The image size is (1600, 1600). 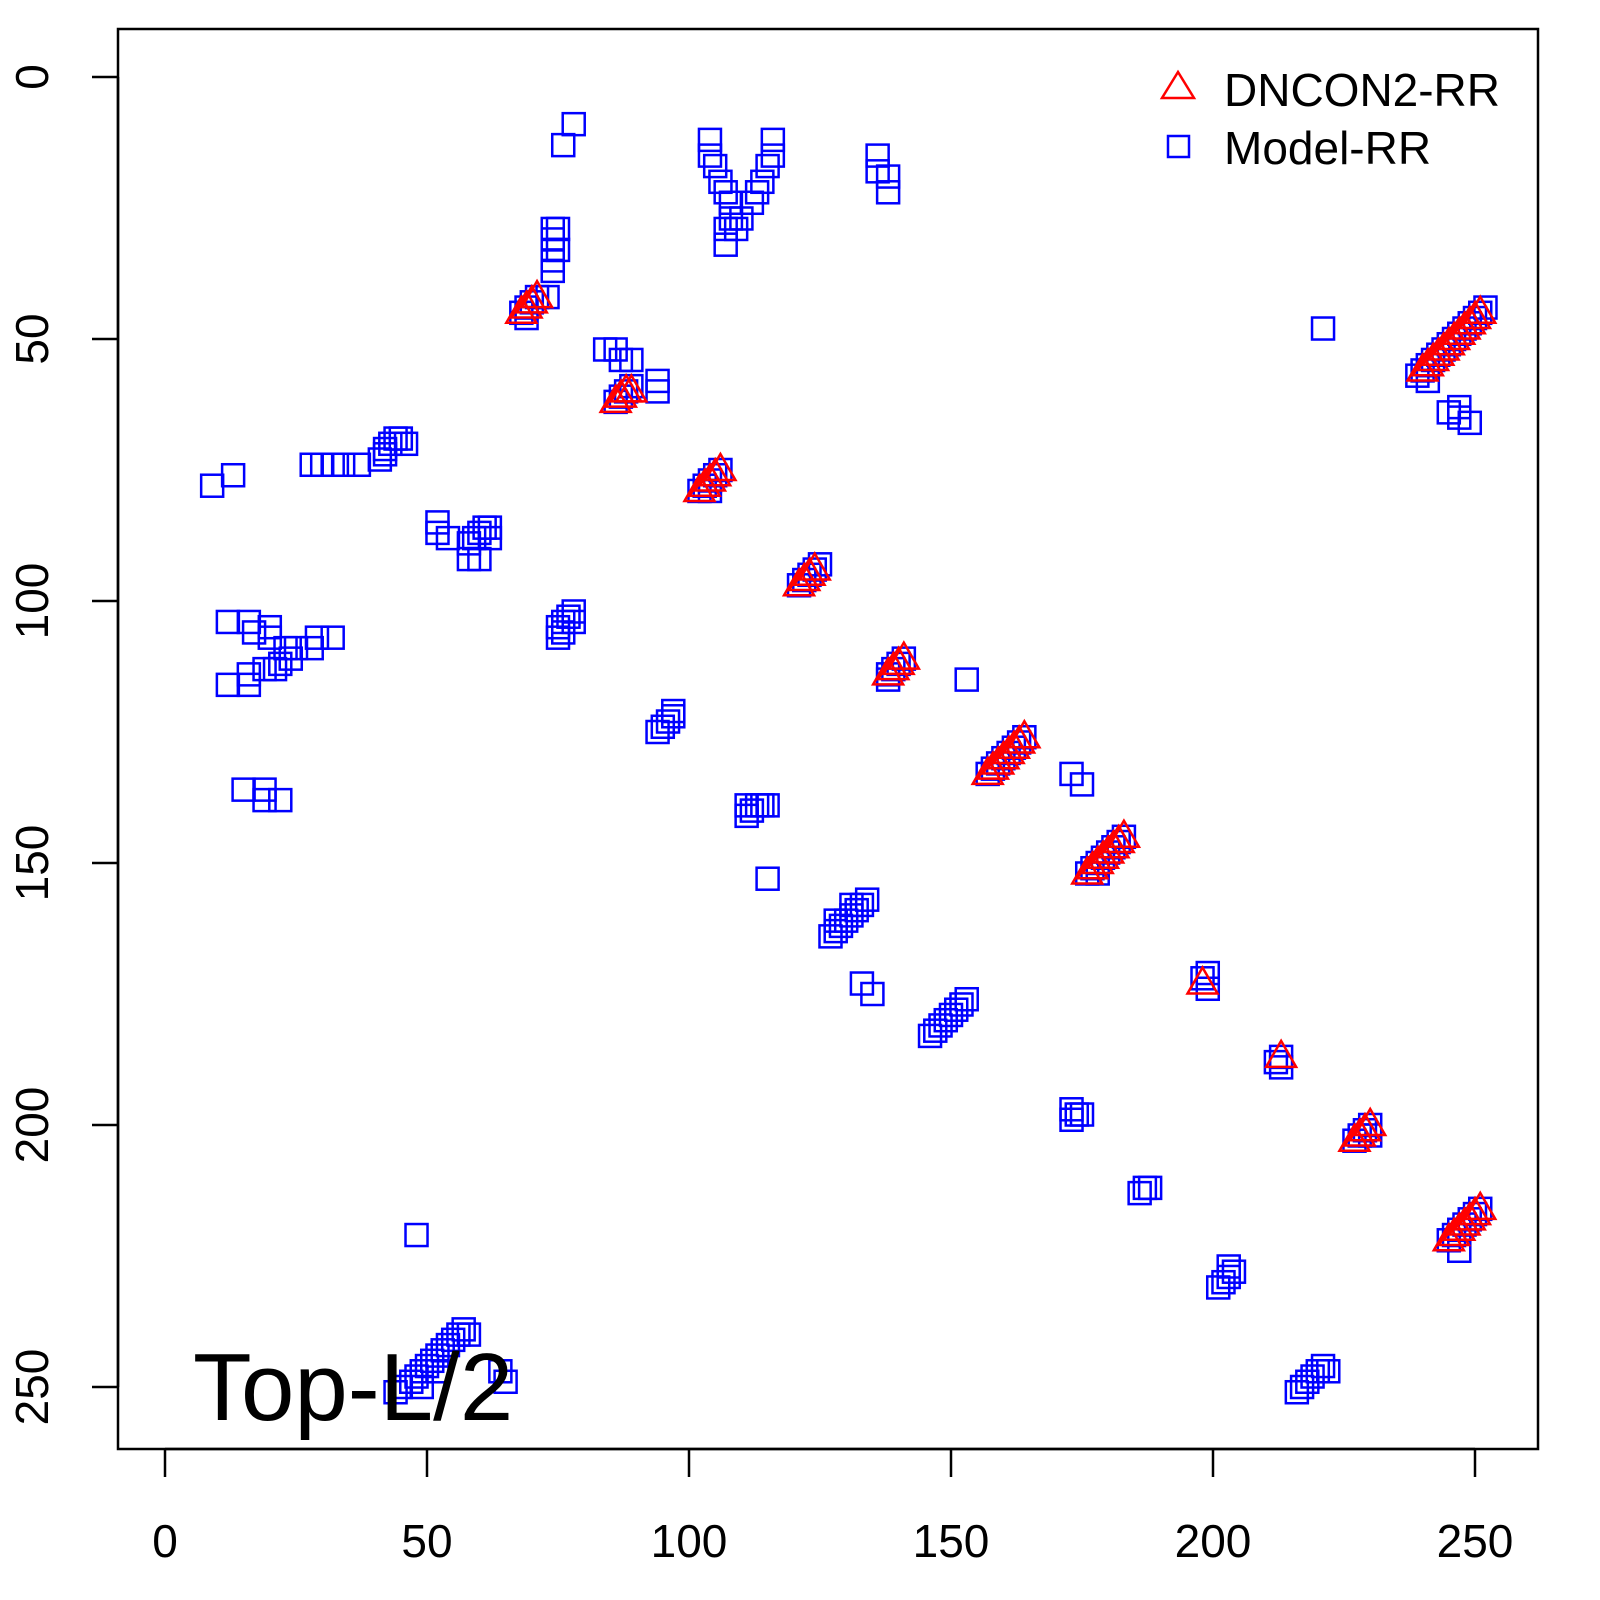 I want to click on y-tick-label: 0, so click(x=32, y=77).